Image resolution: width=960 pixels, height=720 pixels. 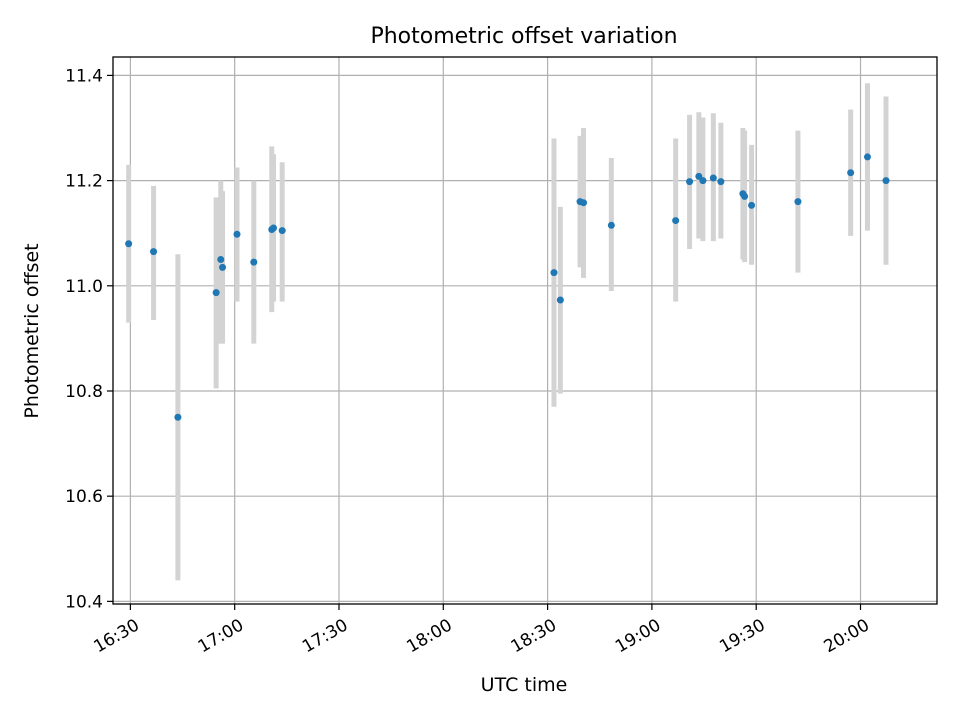 I want to click on x-axis-label: UTC time, so click(x=524, y=685).